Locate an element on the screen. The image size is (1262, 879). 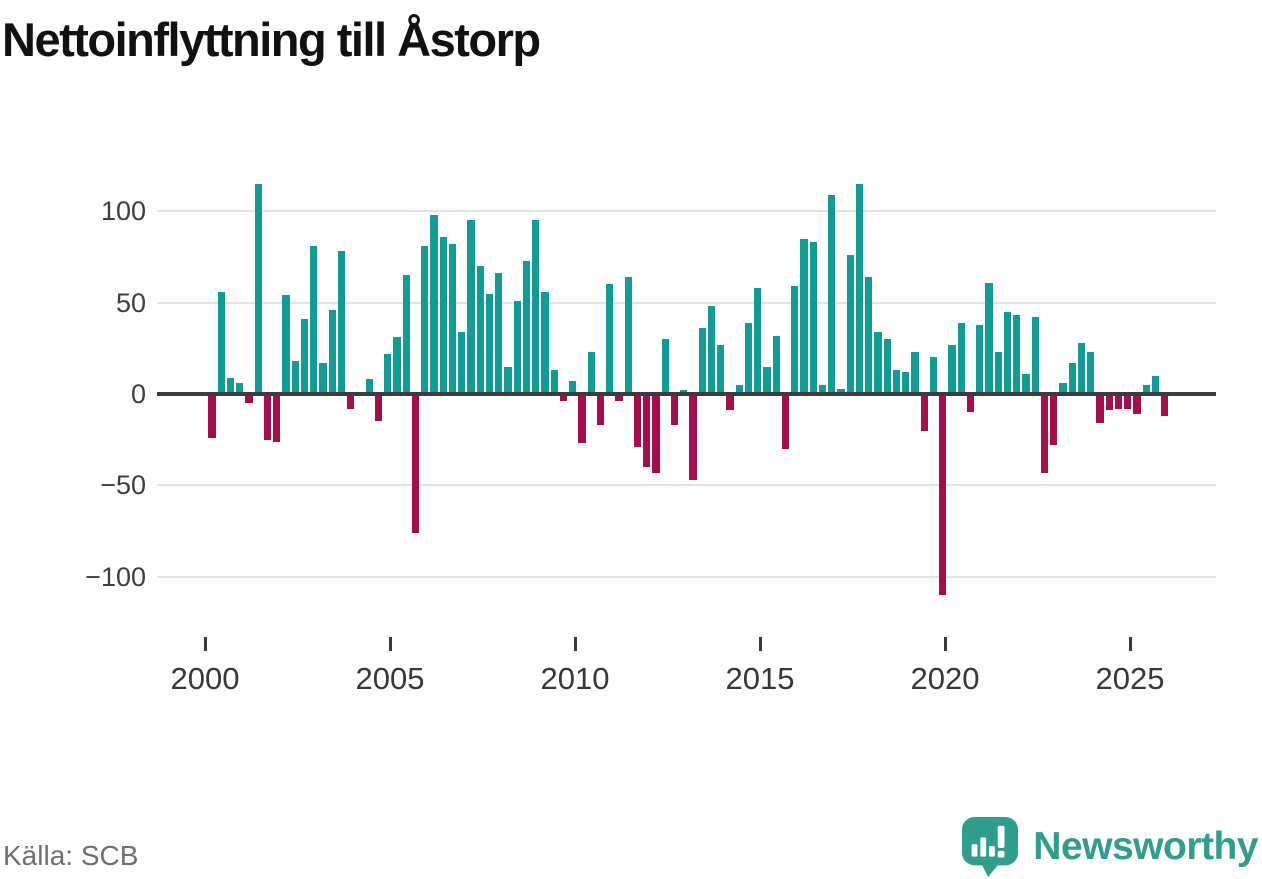
x-axis-tick-label: 2005 is located at coordinates (390, 678).